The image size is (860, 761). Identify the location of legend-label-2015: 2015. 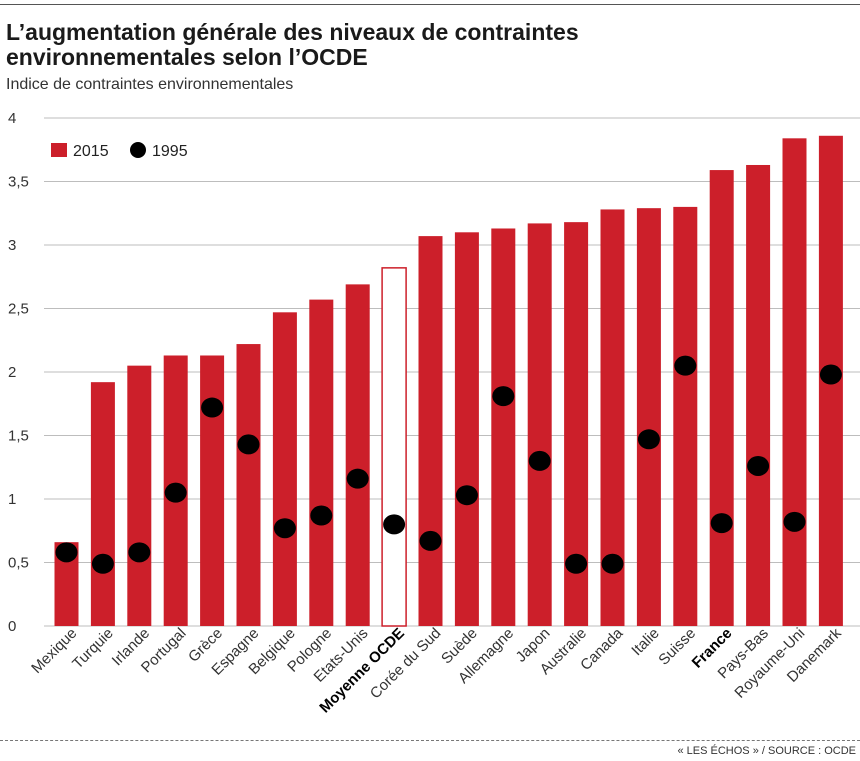
(91, 151).